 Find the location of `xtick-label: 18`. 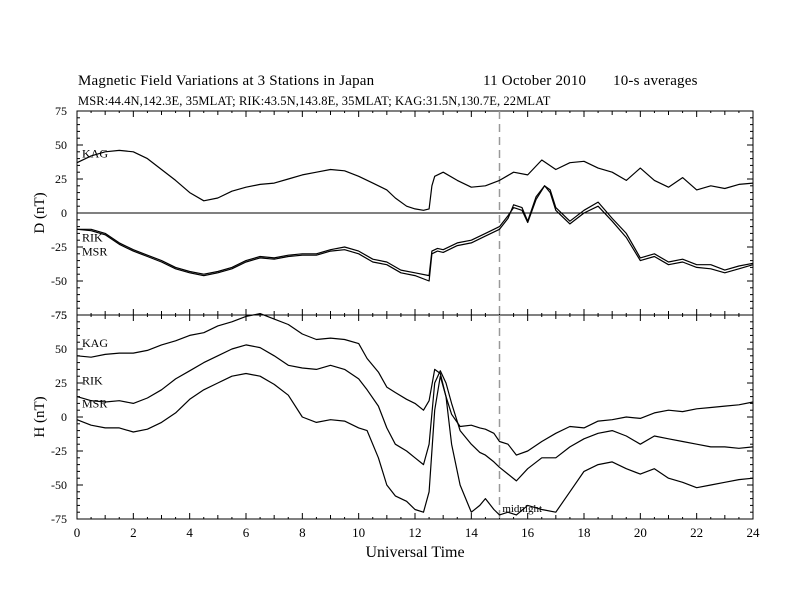

xtick-label: 18 is located at coordinates (584, 532).